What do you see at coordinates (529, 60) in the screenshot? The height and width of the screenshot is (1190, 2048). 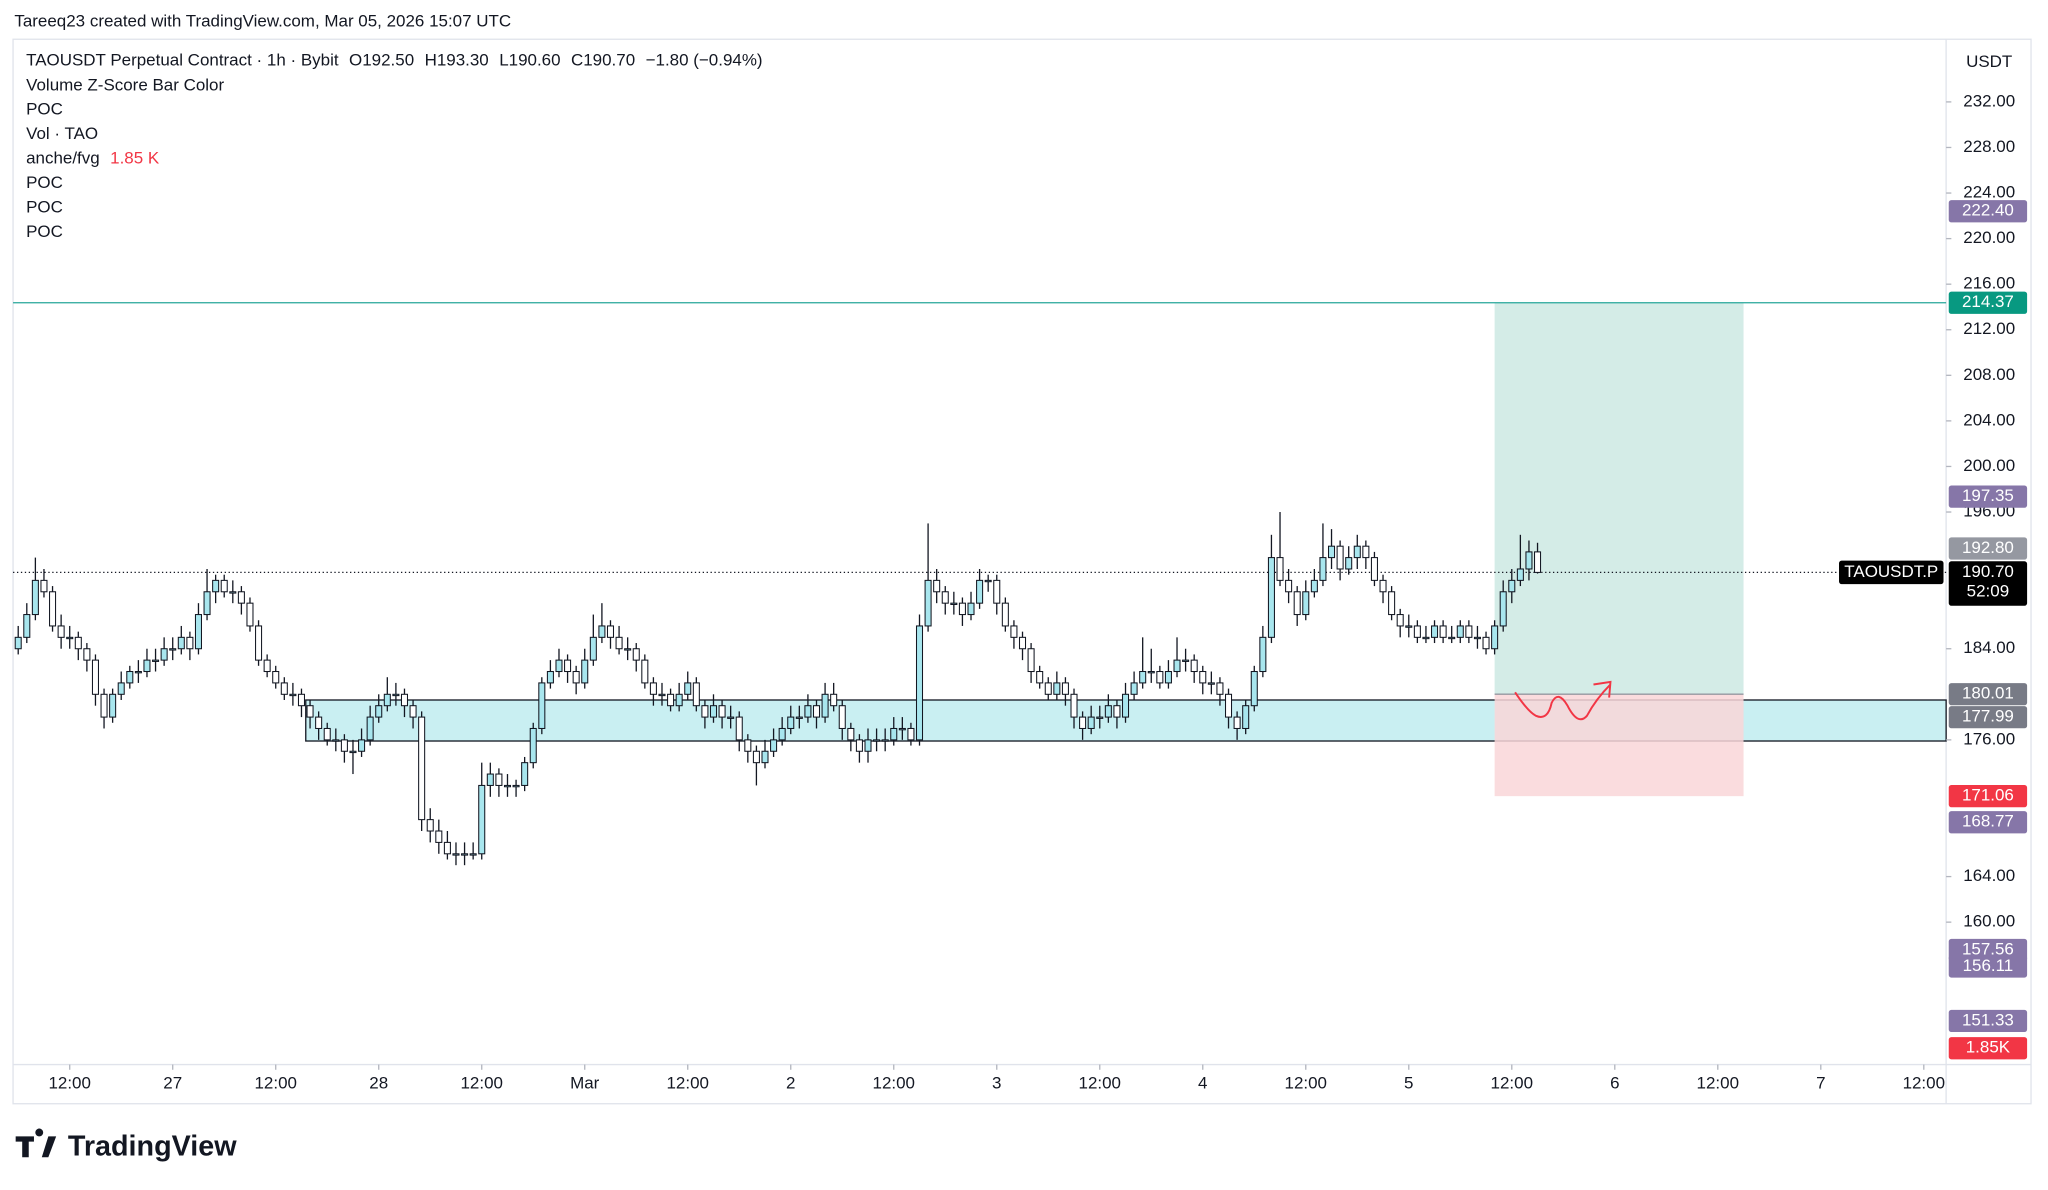 I see `ohlc-low: L190.60` at bounding box center [529, 60].